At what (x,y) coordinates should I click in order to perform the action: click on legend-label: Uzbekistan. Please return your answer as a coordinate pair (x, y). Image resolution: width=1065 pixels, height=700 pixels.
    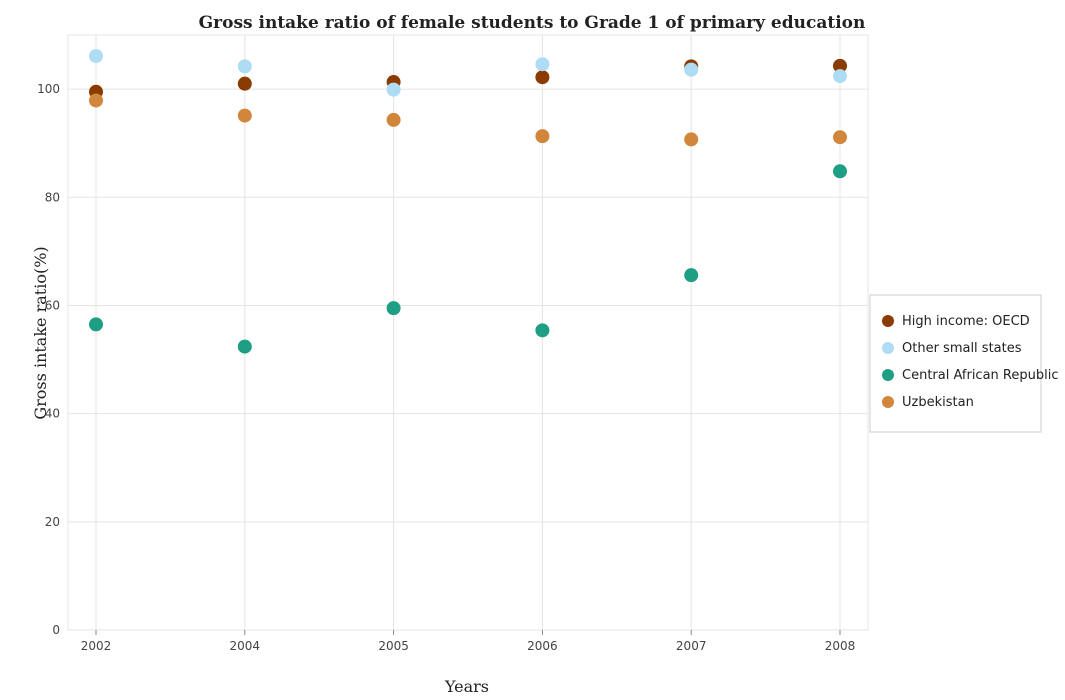
    Looking at the image, I should click on (938, 402).